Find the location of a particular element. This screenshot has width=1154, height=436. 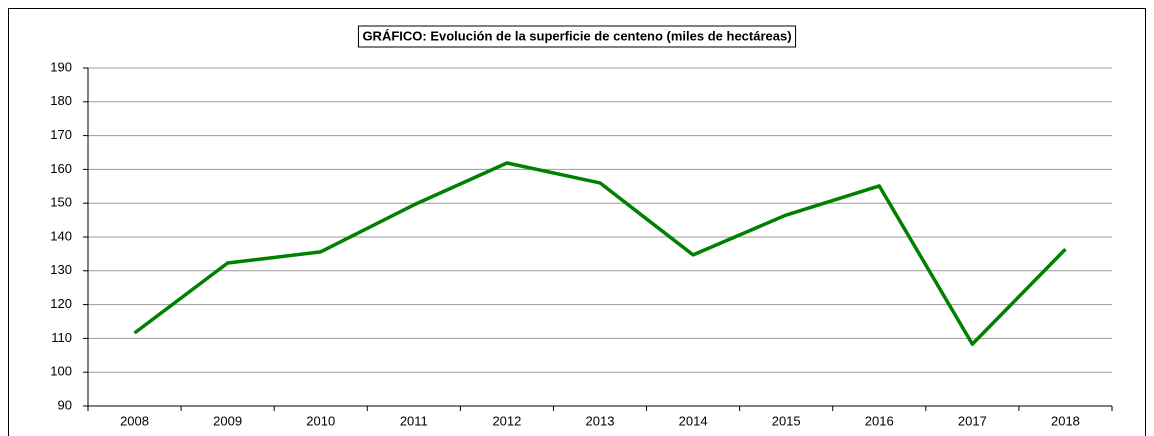

x-tick-label: 2008 is located at coordinates (134, 420).